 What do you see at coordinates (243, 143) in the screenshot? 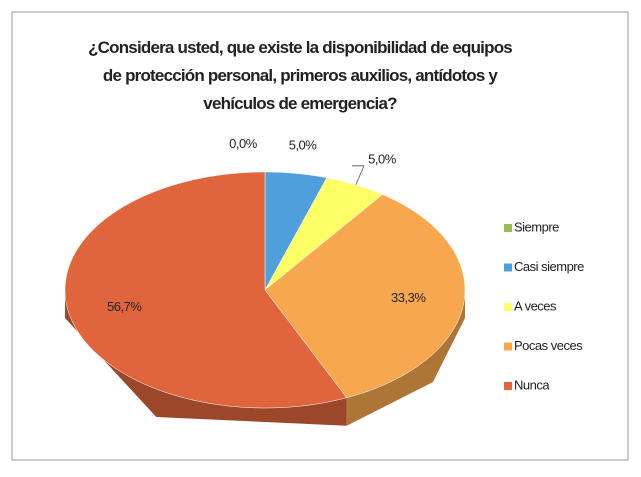
I see `data-label: 0,0%` at bounding box center [243, 143].